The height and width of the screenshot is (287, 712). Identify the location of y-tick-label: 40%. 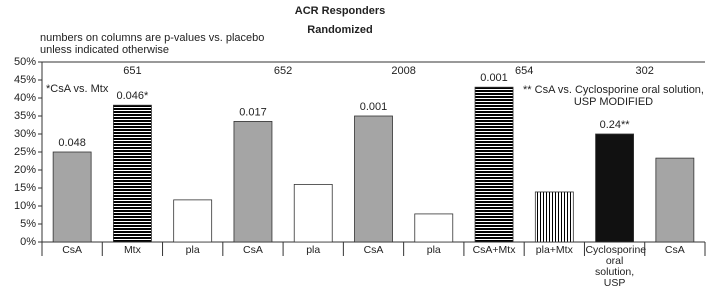
(25, 98).